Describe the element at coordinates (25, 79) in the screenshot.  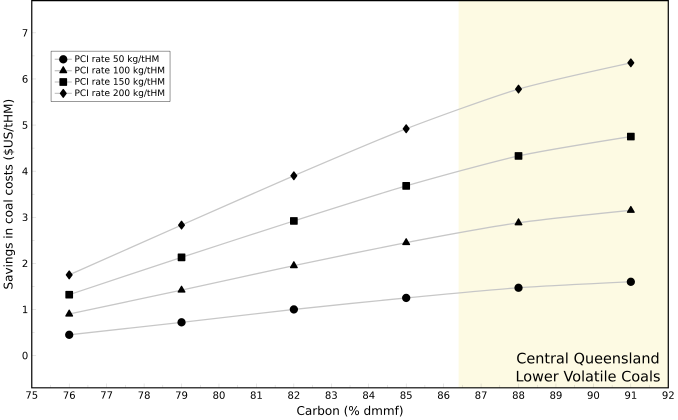
I see `y-tick-label: 6` at that location.